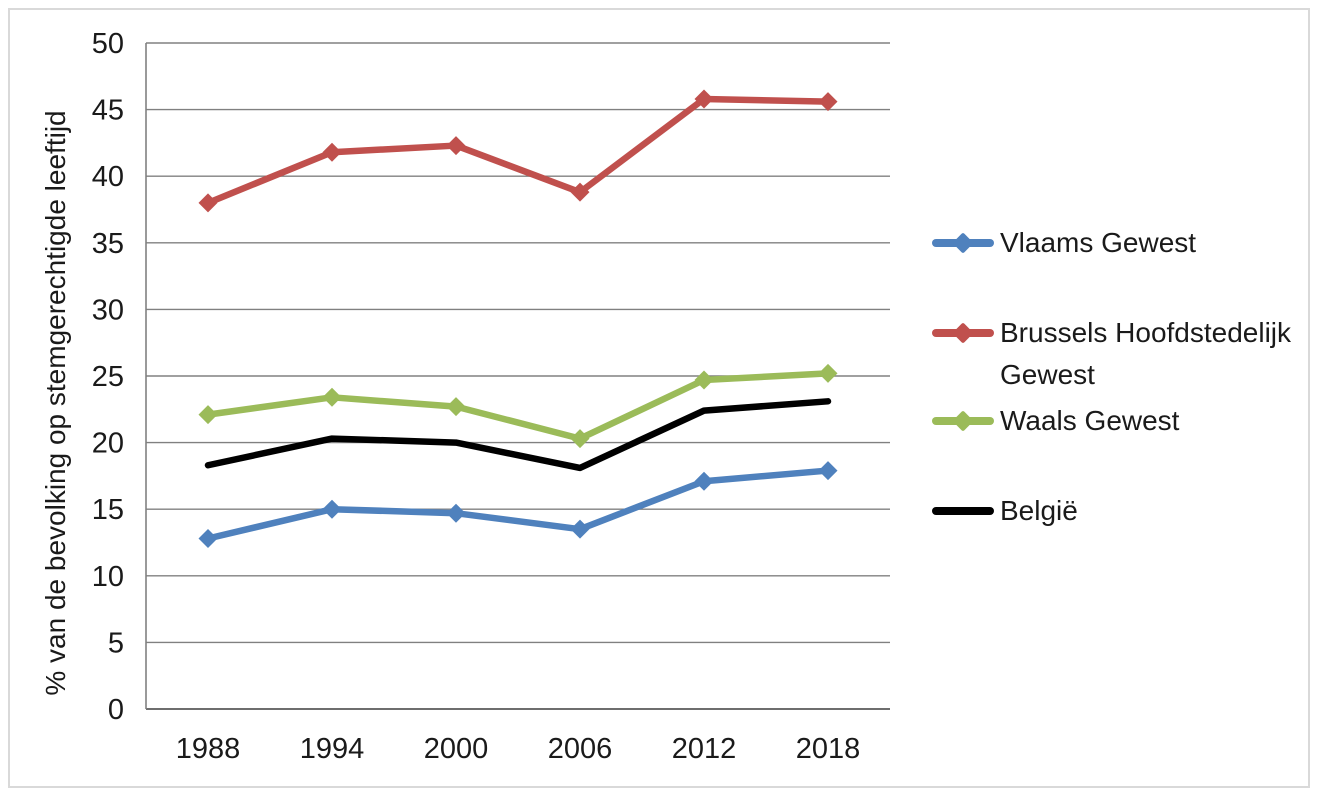  What do you see at coordinates (108, 377) in the screenshot?
I see `y-tick-label: 25` at bounding box center [108, 377].